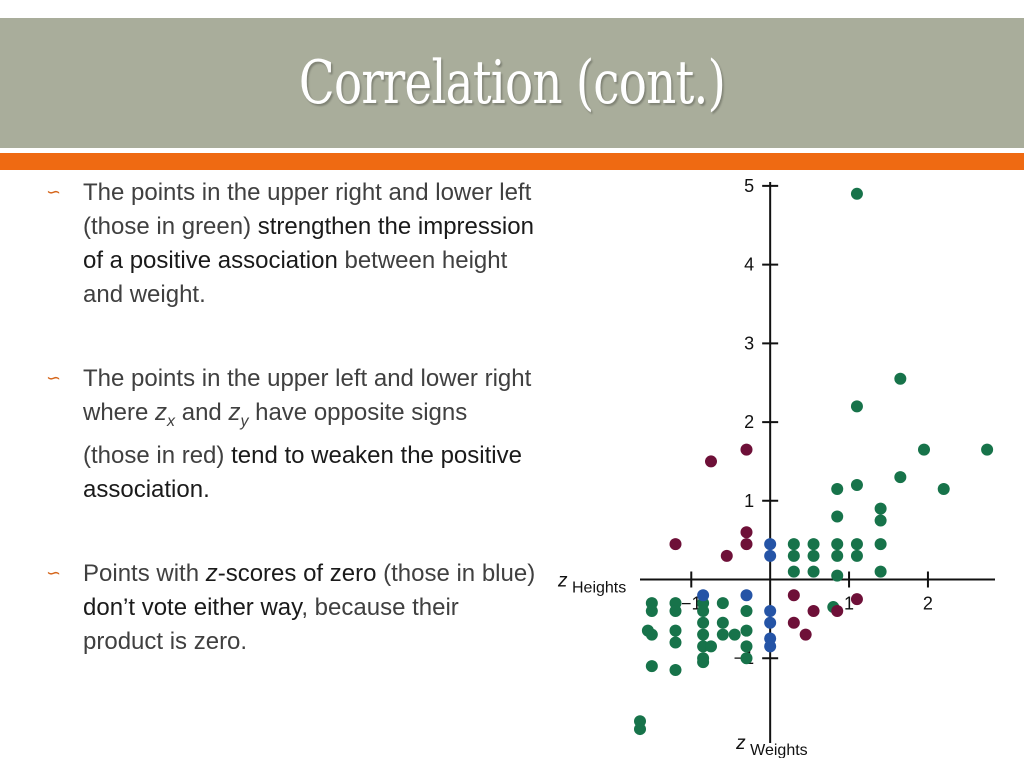 This screenshot has width=1024, height=768. Describe the element at coordinates (749, 186) in the screenshot. I see `y-tick-label: 5` at that location.